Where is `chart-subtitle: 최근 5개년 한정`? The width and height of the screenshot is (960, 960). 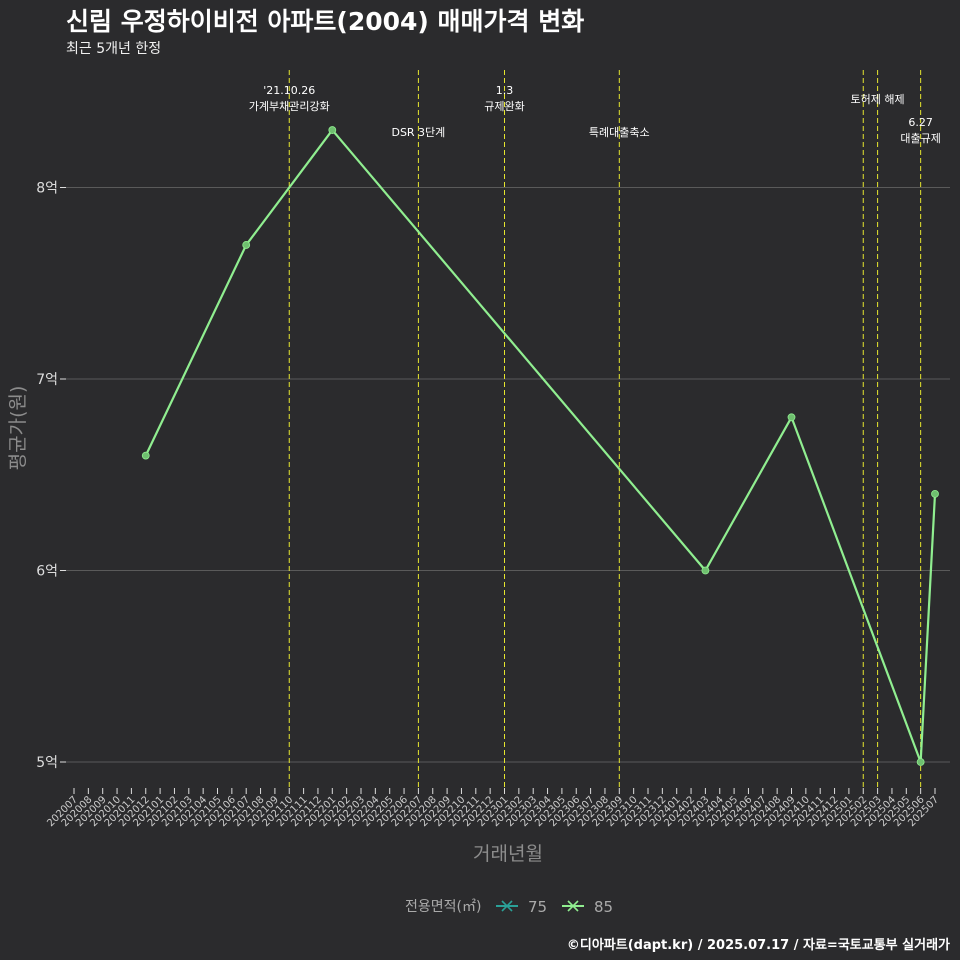
chart-subtitle: 최근 5개년 한정 is located at coordinates (114, 49).